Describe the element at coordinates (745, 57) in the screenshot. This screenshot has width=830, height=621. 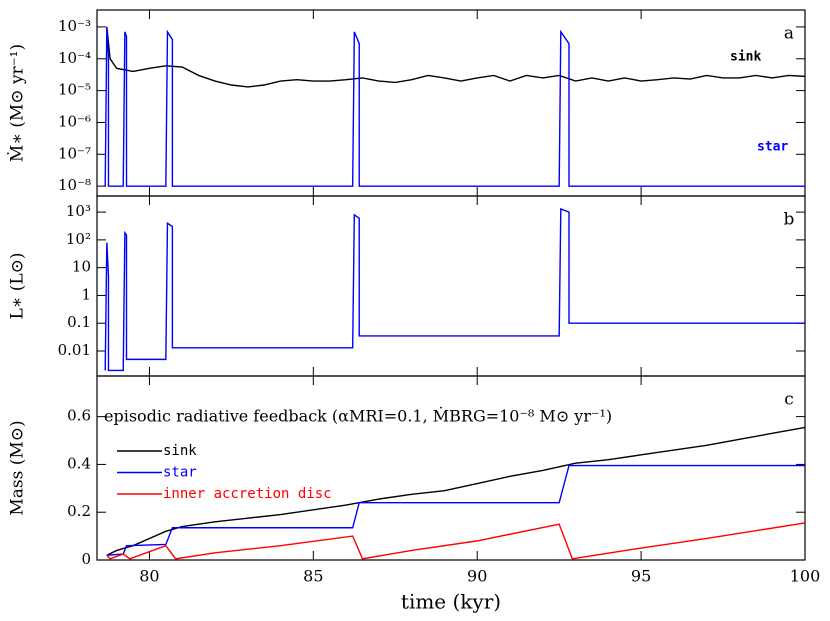
I see `series-label: sink` at that location.